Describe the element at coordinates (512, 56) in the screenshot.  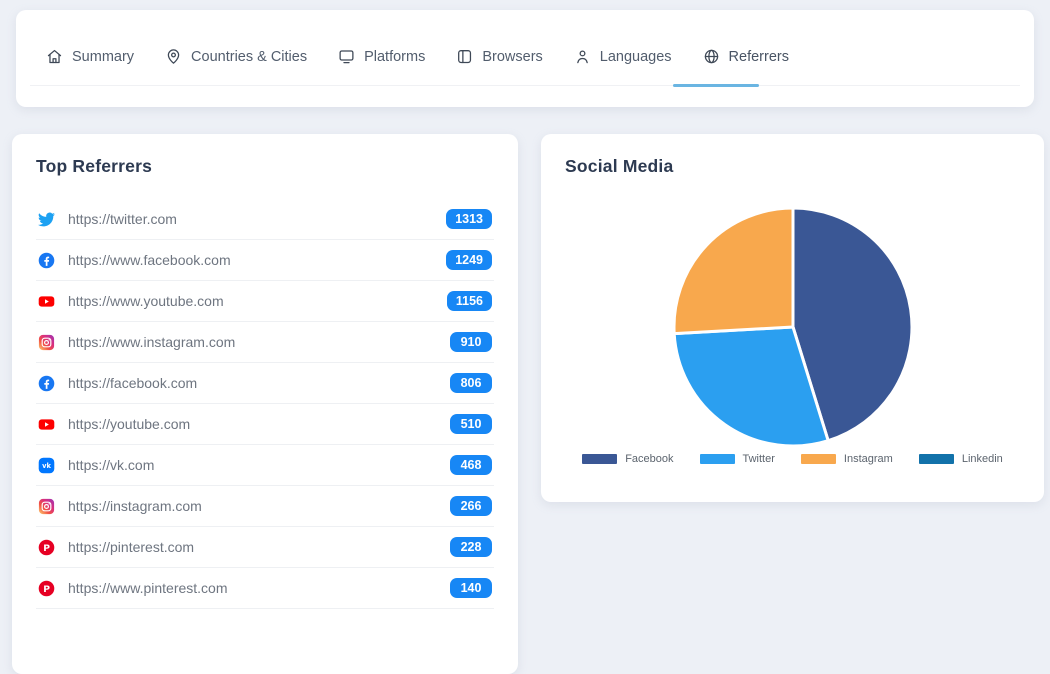
I see `tab-label: Browsers` at that location.